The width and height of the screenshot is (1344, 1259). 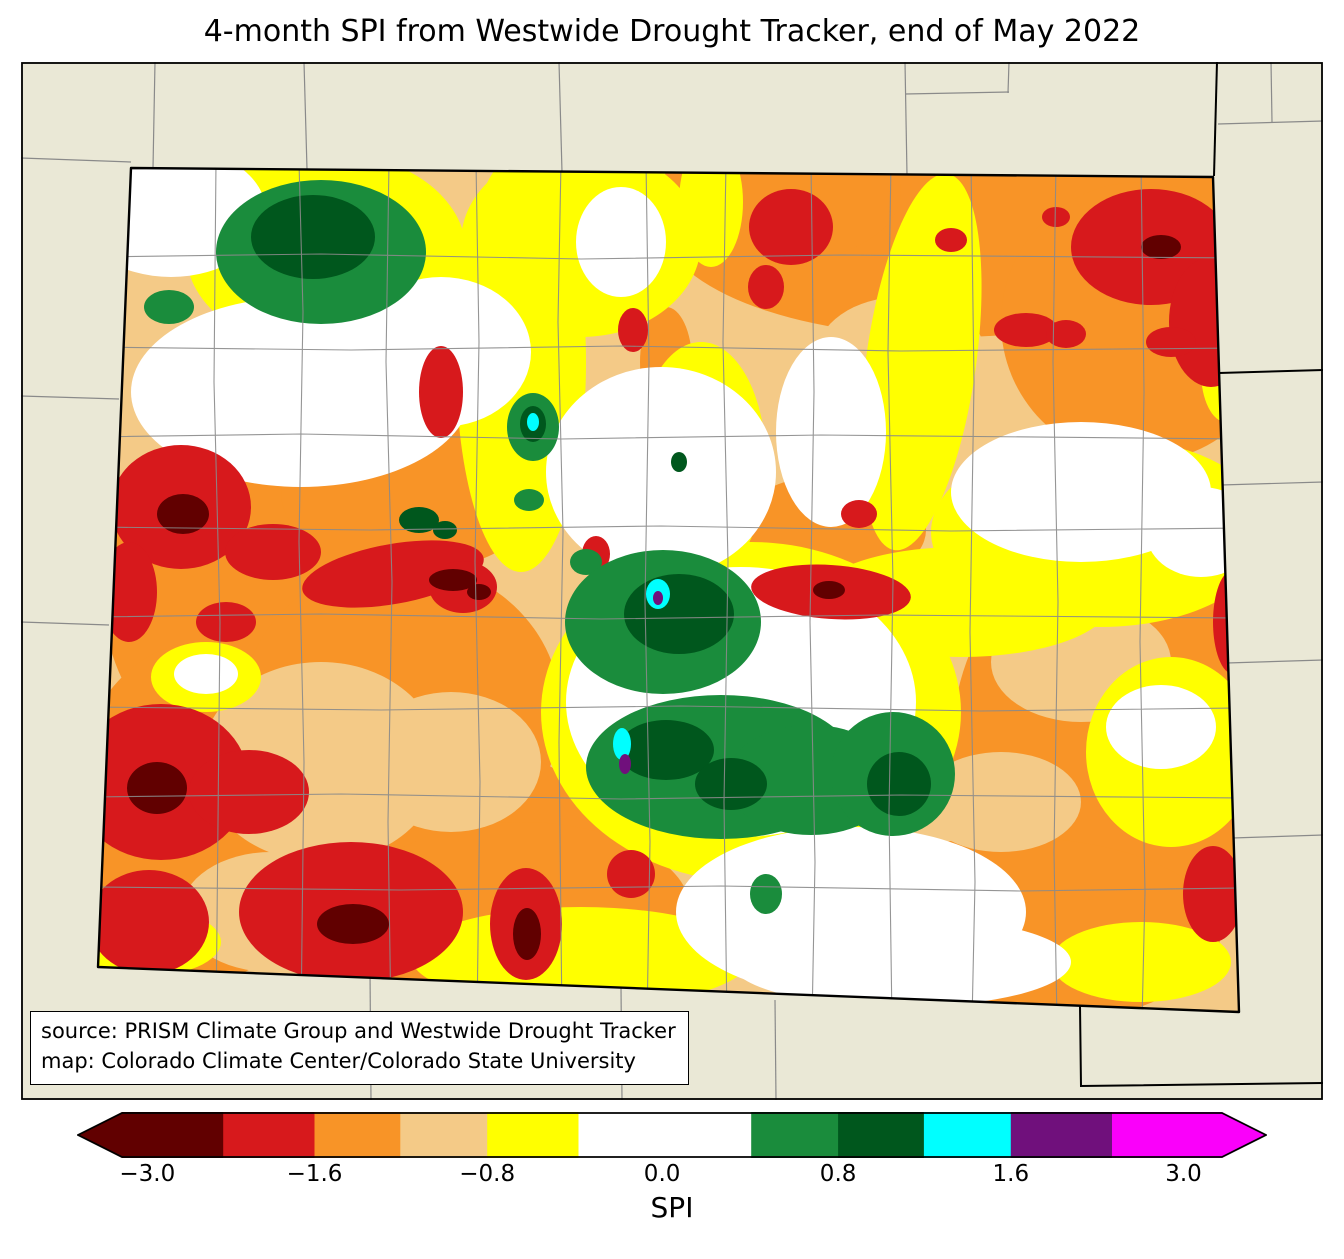 I want to click on colorbar-tick-label: 1.6, so click(x=1011, y=1174).